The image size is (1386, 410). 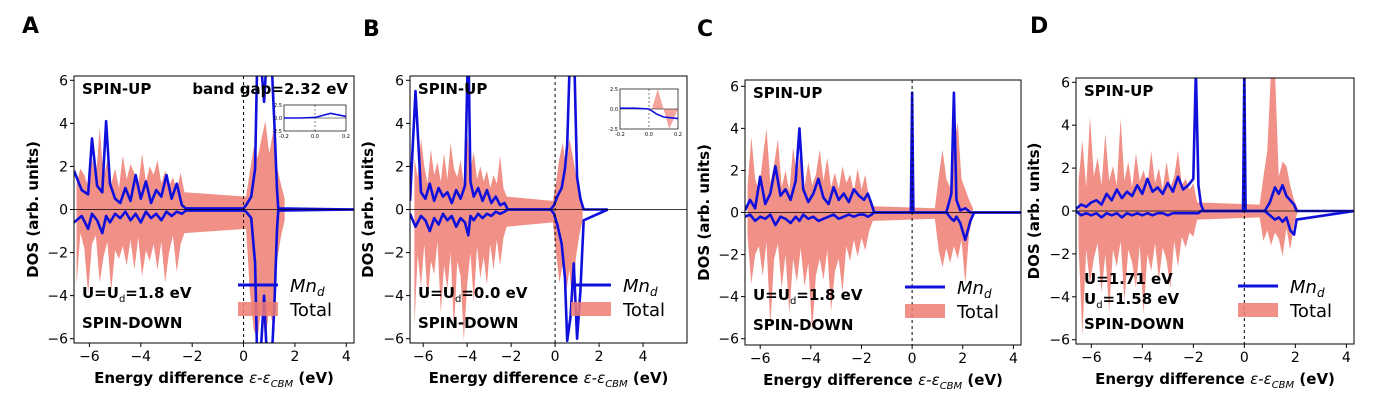 What do you see at coordinates (137, 294) in the screenshot?
I see `u-value-label: U=Ud=1.8 eV` at bounding box center [137, 294].